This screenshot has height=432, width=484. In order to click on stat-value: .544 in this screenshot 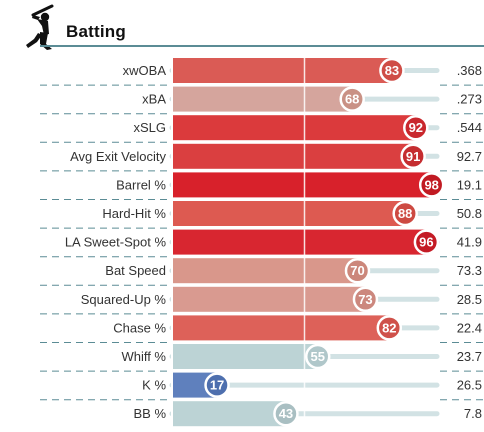, I will do `click(469, 127)`.